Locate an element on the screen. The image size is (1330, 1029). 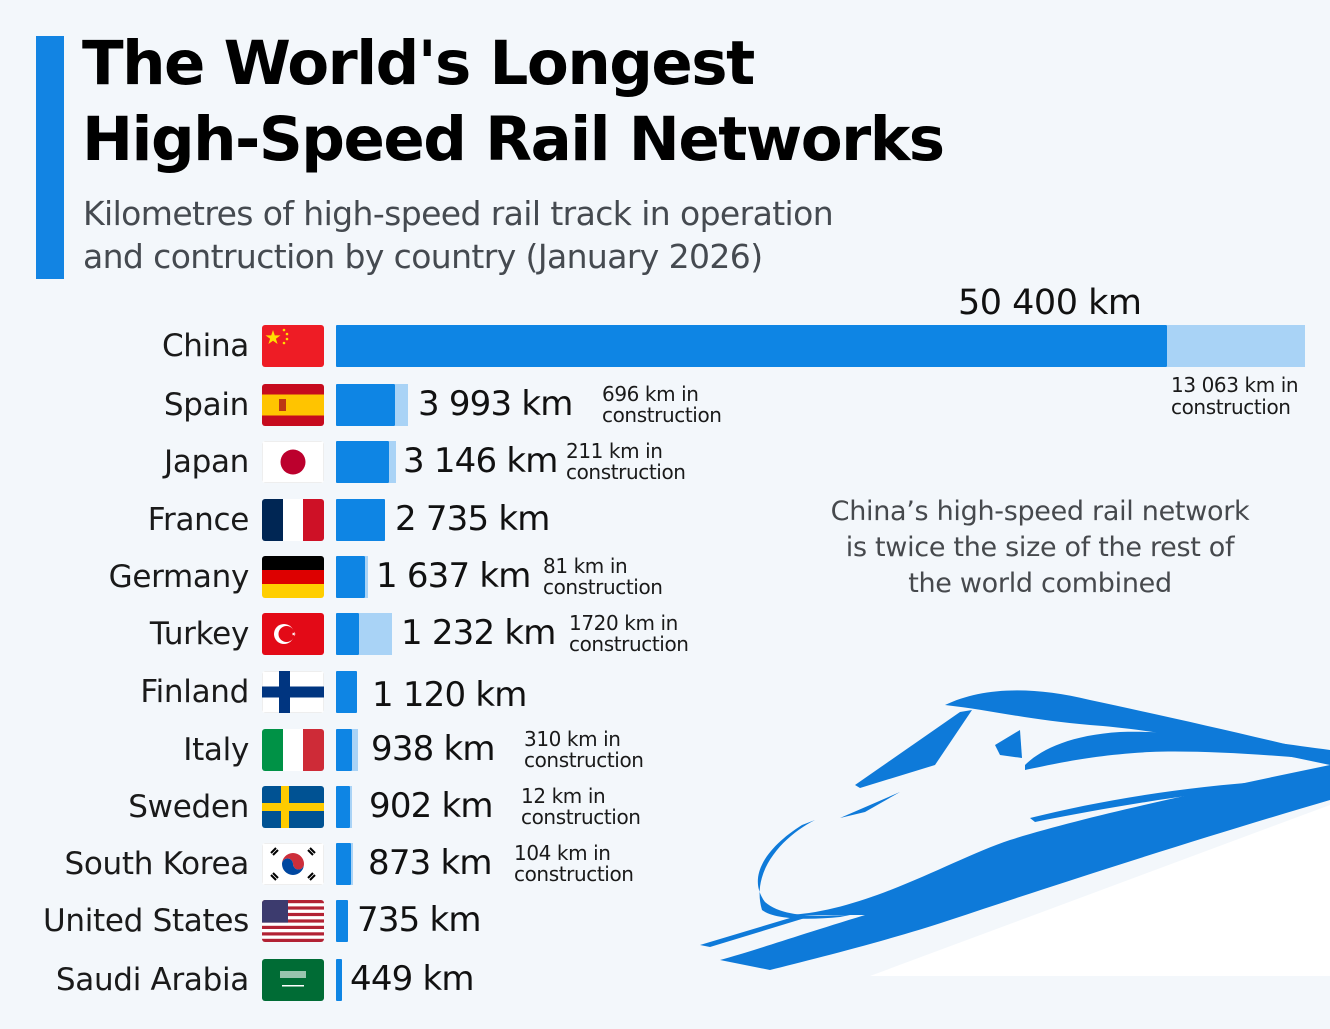
bar-row-south-korea: South Korea 873 km 104 km in construction is located at coordinates (665, 864).